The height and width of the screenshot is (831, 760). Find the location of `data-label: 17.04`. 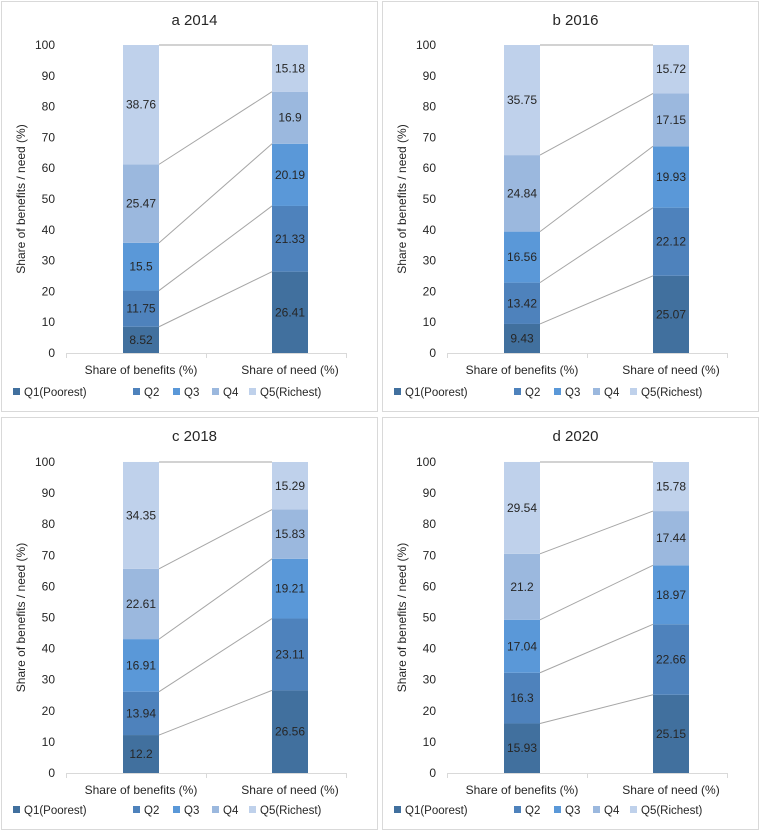

data-label: 17.04 is located at coordinates (522, 646).